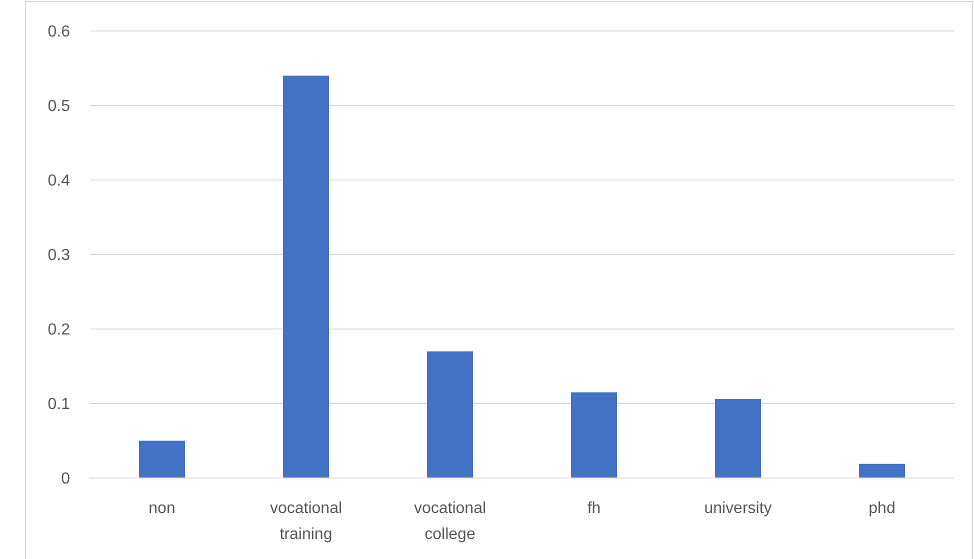 This screenshot has height=559, width=974. I want to click on x-tick-label: vocational college, so click(450, 521).